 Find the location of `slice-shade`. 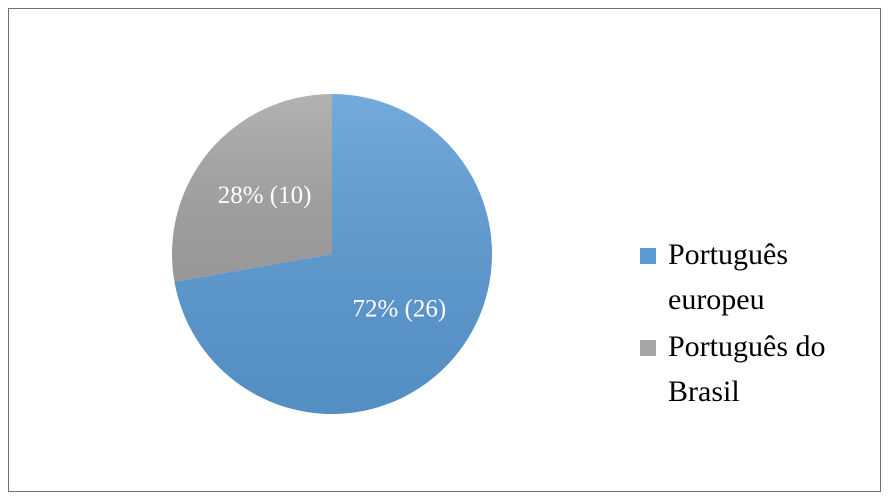

slice-shade is located at coordinates (251, 188).